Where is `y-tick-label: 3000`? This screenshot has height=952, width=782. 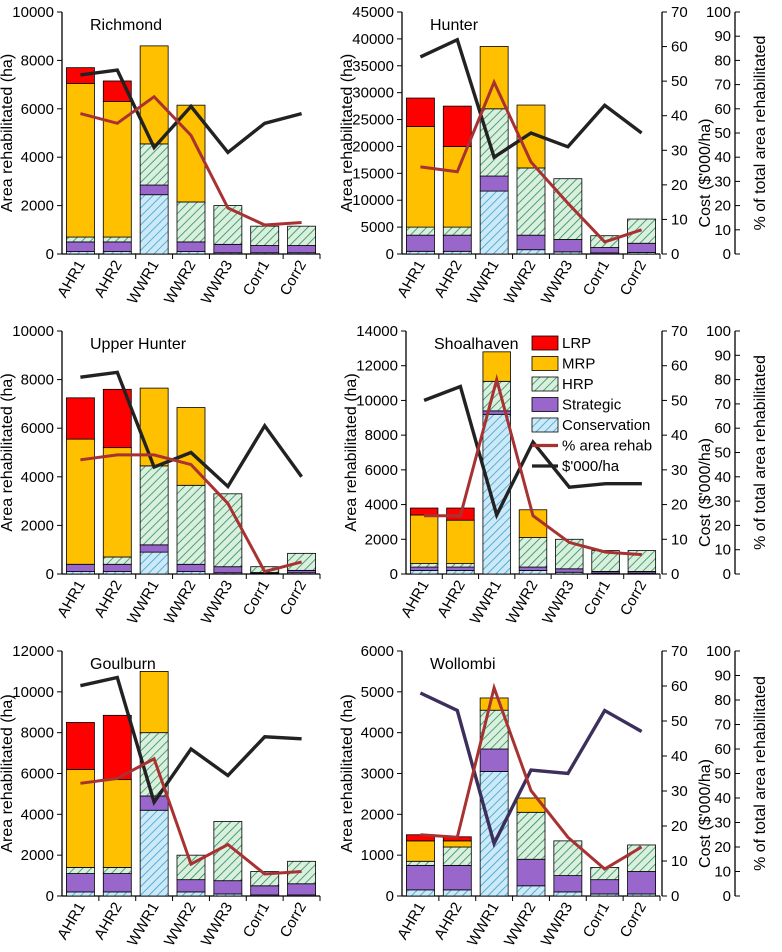
y-tick-label: 3000 is located at coordinates (377, 774).